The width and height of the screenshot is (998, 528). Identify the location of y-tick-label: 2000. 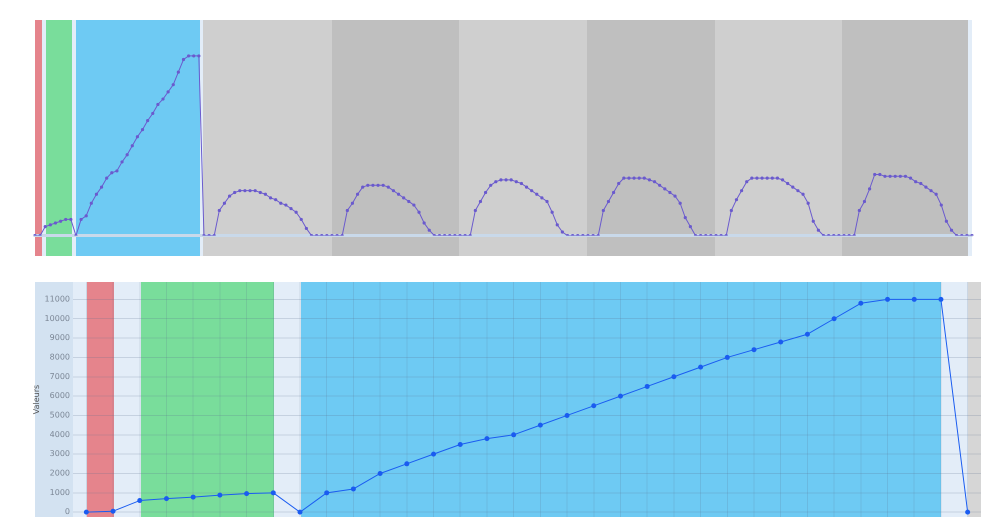
(60, 473).